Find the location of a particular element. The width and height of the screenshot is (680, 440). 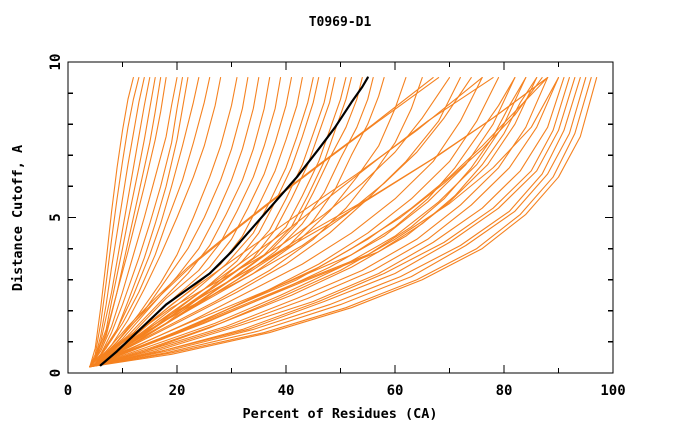

x-tick-label: 0 is located at coordinates (68, 391).